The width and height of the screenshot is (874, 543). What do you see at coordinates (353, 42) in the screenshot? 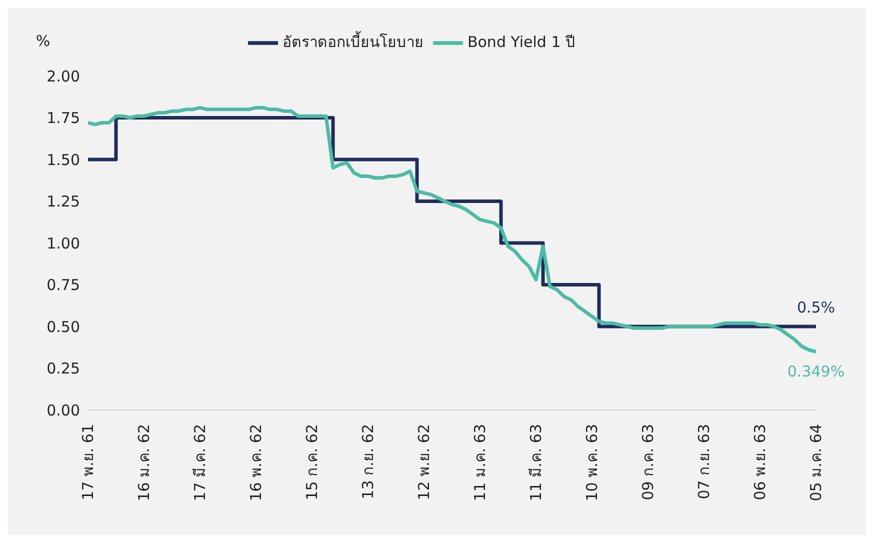
I see `legend-label: อัตราดอกเบี้ยนโยบาย` at bounding box center [353, 42].